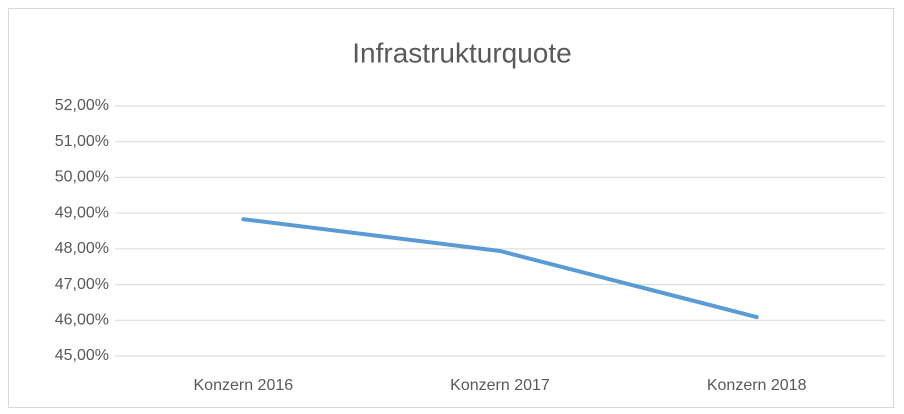 The width and height of the screenshot is (904, 414). What do you see at coordinates (244, 385) in the screenshot?
I see `x-tick-label: Konzern 2016` at bounding box center [244, 385].